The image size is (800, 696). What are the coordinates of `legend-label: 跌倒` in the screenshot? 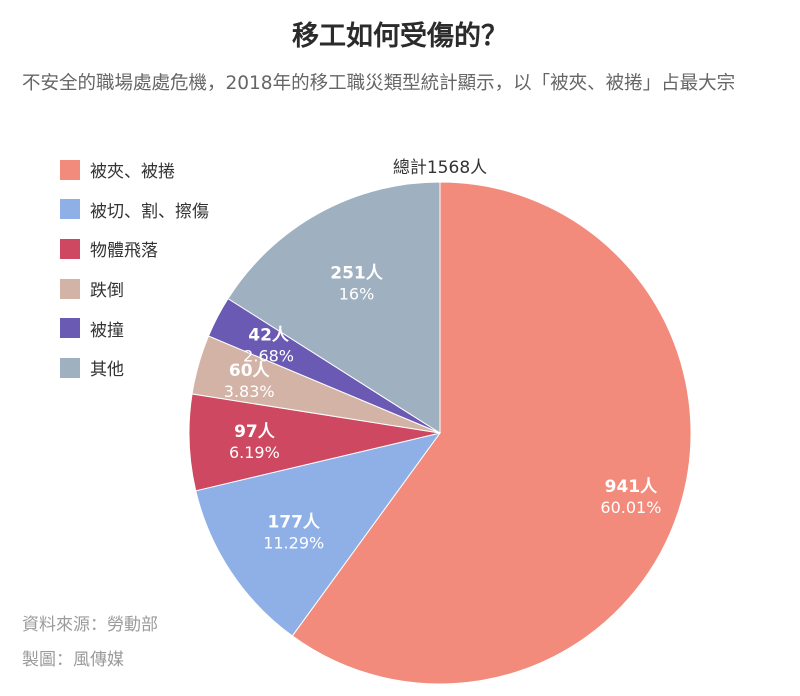 It's located at (107, 291).